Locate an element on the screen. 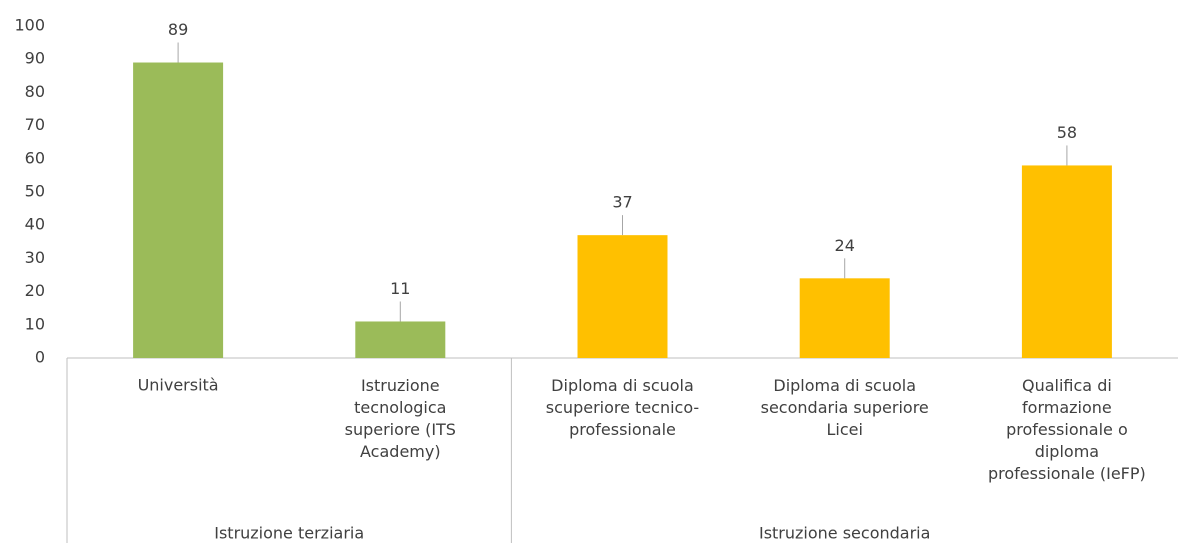 The height and width of the screenshot is (543, 1178). data-label: 24 is located at coordinates (845, 245).